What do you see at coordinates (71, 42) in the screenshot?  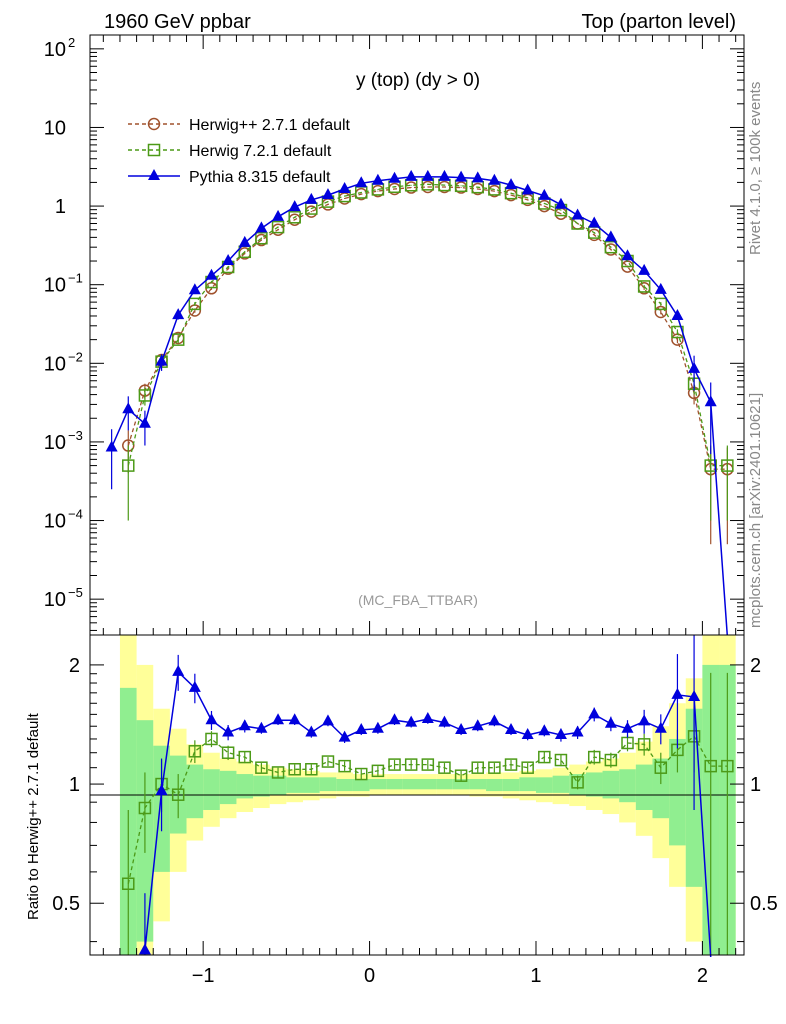 I see `main-y-tick-exponent: 2` at bounding box center [71, 42].